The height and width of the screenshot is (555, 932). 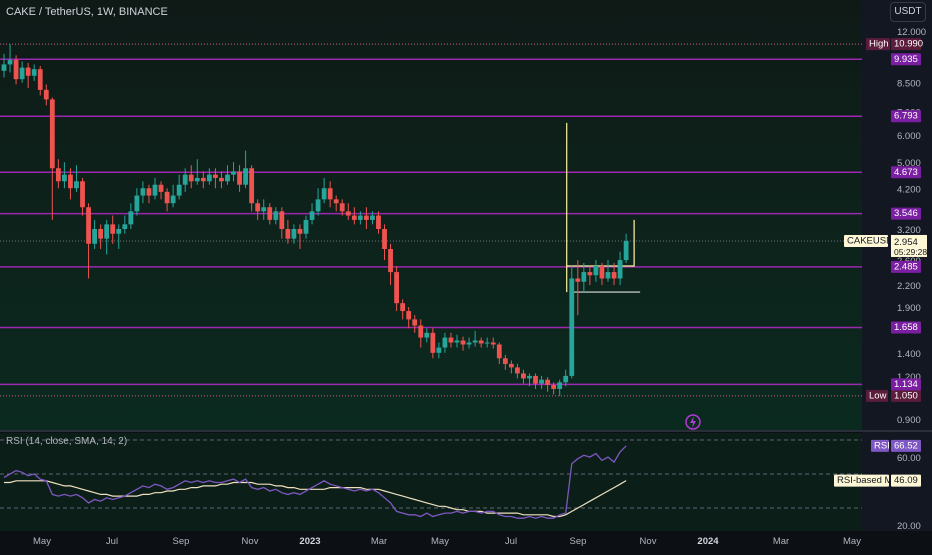 I want to click on time-axis-background, so click(x=466, y=540).